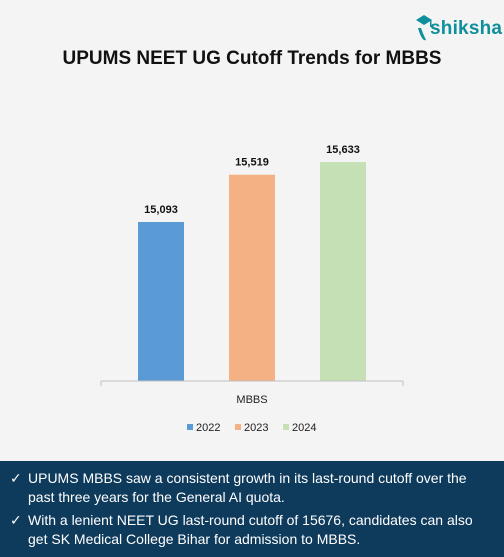 This screenshot has height=557, width=504. I want to click on brand-name: shiksha, so click(466, 28).